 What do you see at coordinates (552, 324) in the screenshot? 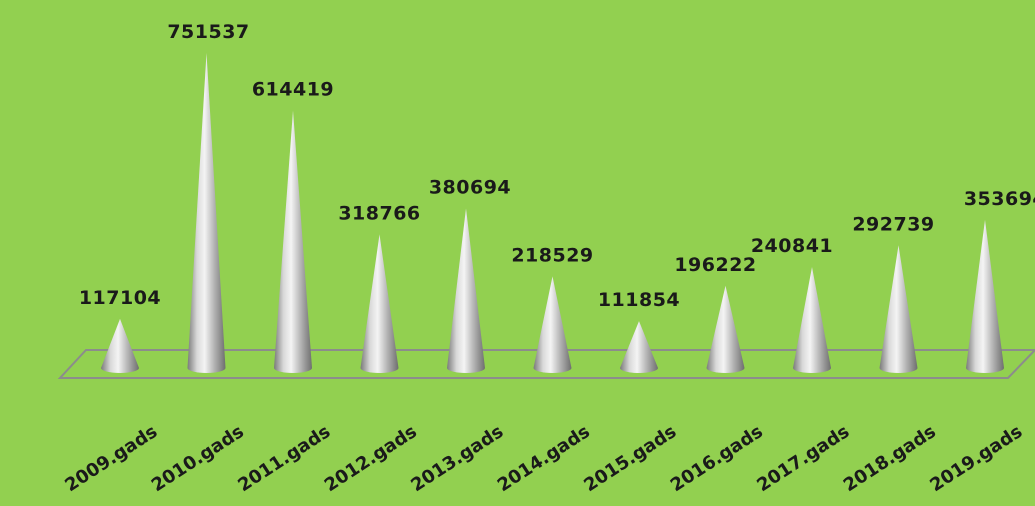
I see `cone-2014.gads` at bounding box center [552, 324].